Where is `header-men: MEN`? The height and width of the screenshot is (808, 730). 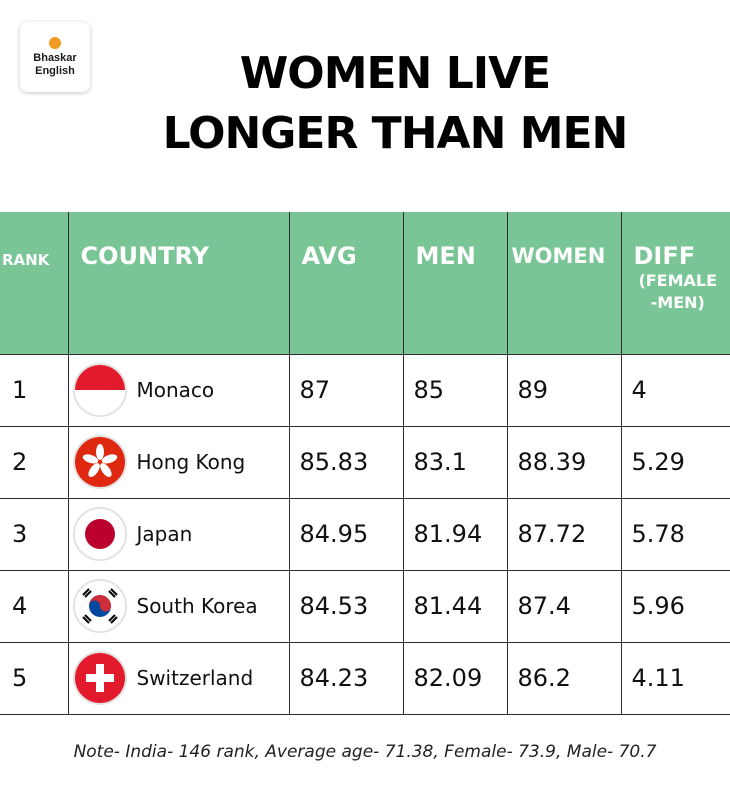
header-men: MEN is located at coordinates (454, 283).